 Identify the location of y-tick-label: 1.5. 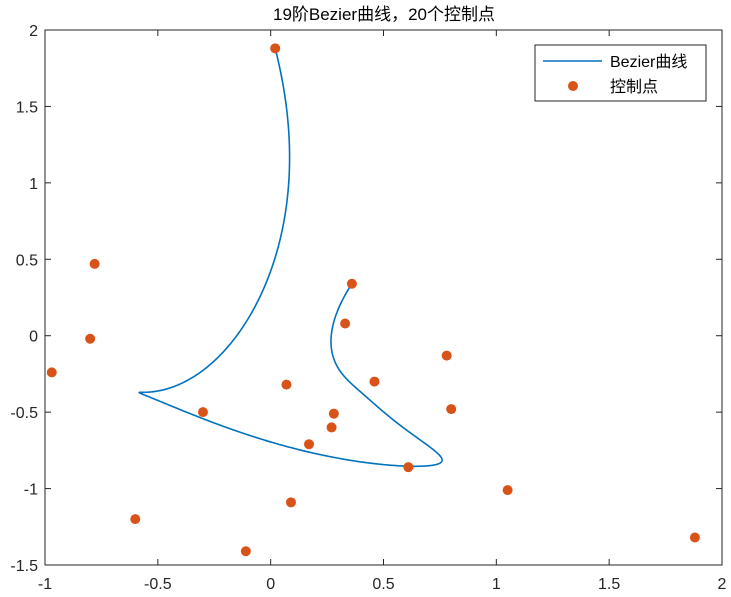
(27, 107).